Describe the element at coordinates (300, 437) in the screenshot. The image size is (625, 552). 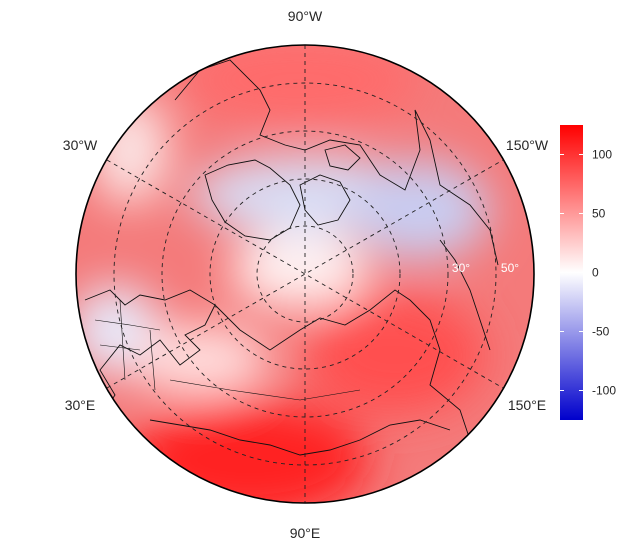
I see `asia-interior` at that location.